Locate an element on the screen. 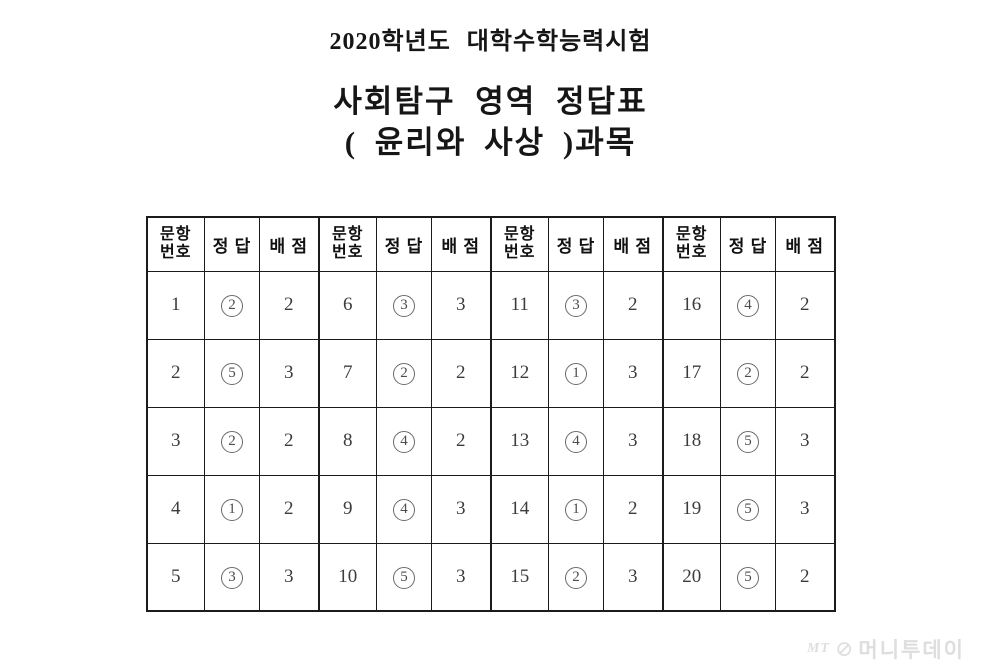  question-number-cell: 15 is located at coordinates (519, 577).